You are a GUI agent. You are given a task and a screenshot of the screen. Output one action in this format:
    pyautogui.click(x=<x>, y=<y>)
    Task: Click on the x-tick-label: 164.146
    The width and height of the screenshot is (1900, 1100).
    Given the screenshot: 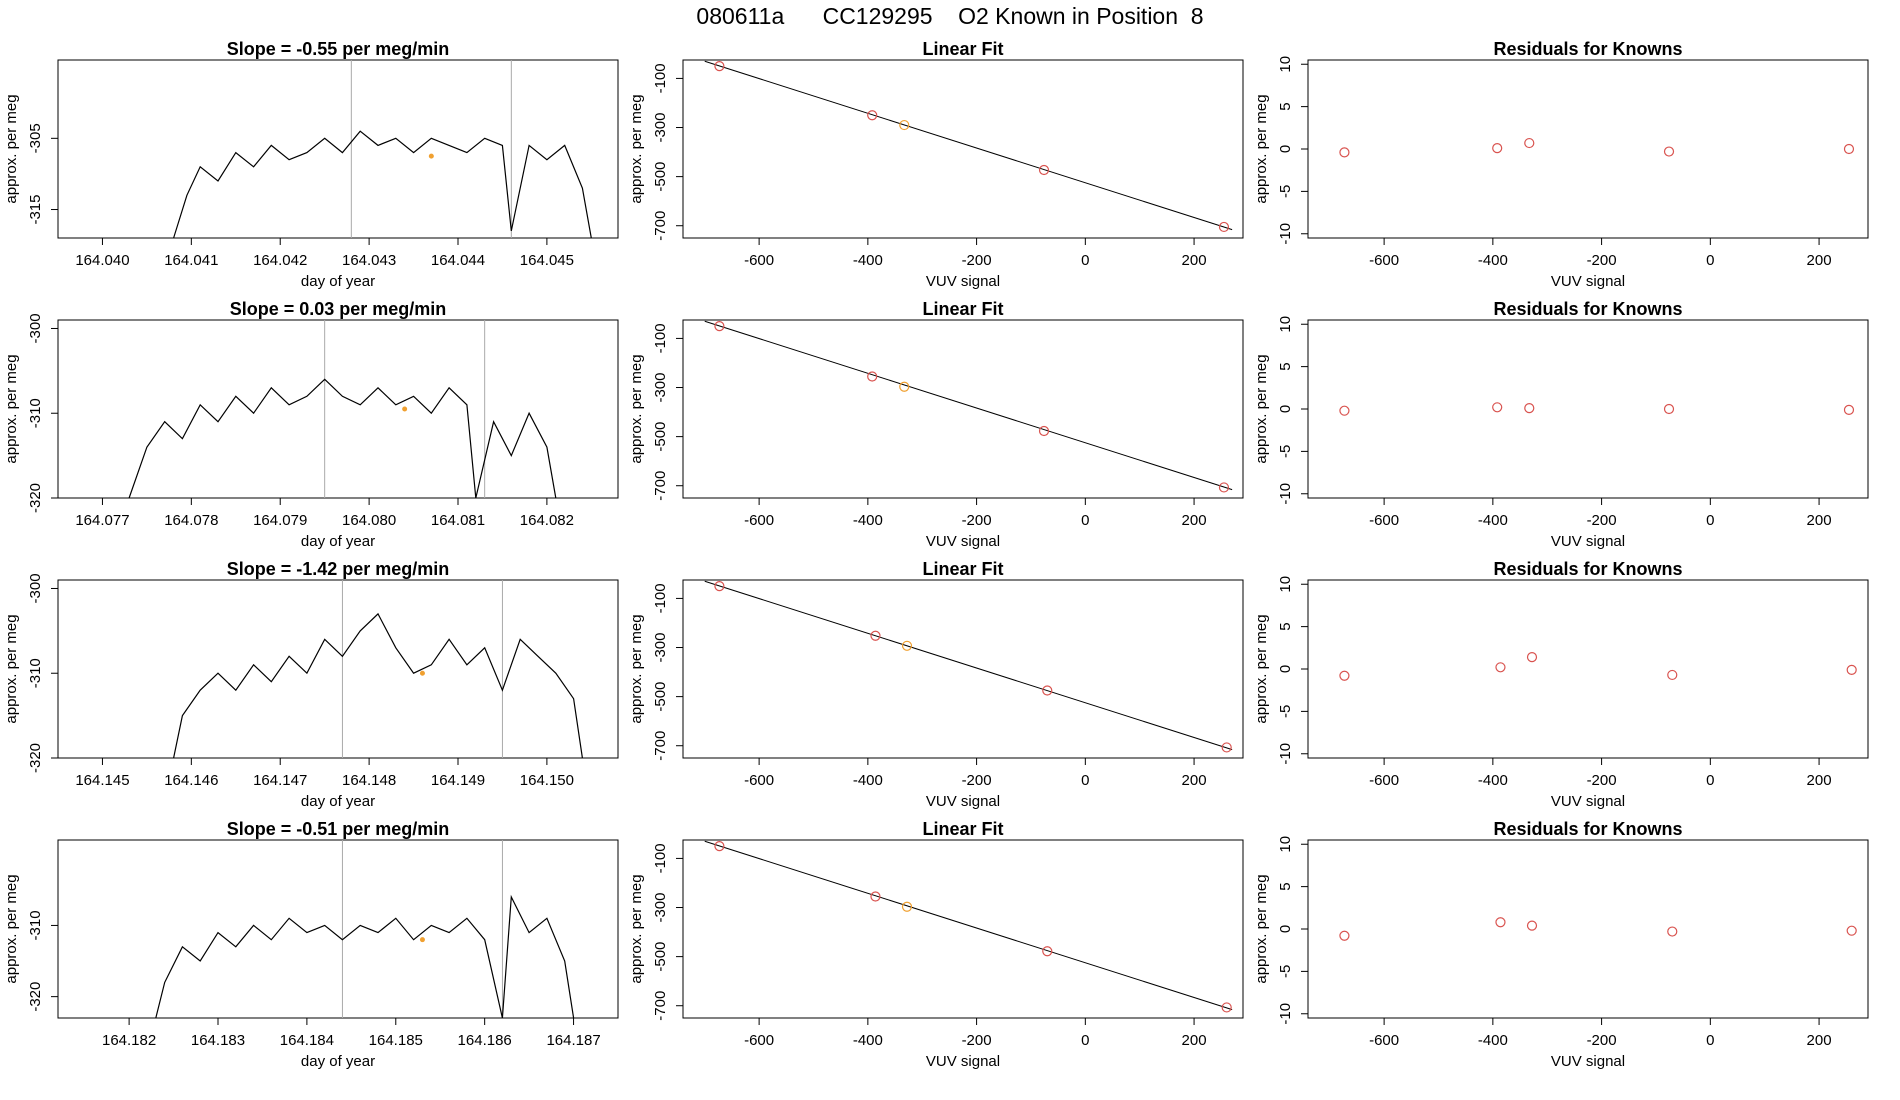 What is the action you would take?
    pyautogui.click(x=191, y=780)
    